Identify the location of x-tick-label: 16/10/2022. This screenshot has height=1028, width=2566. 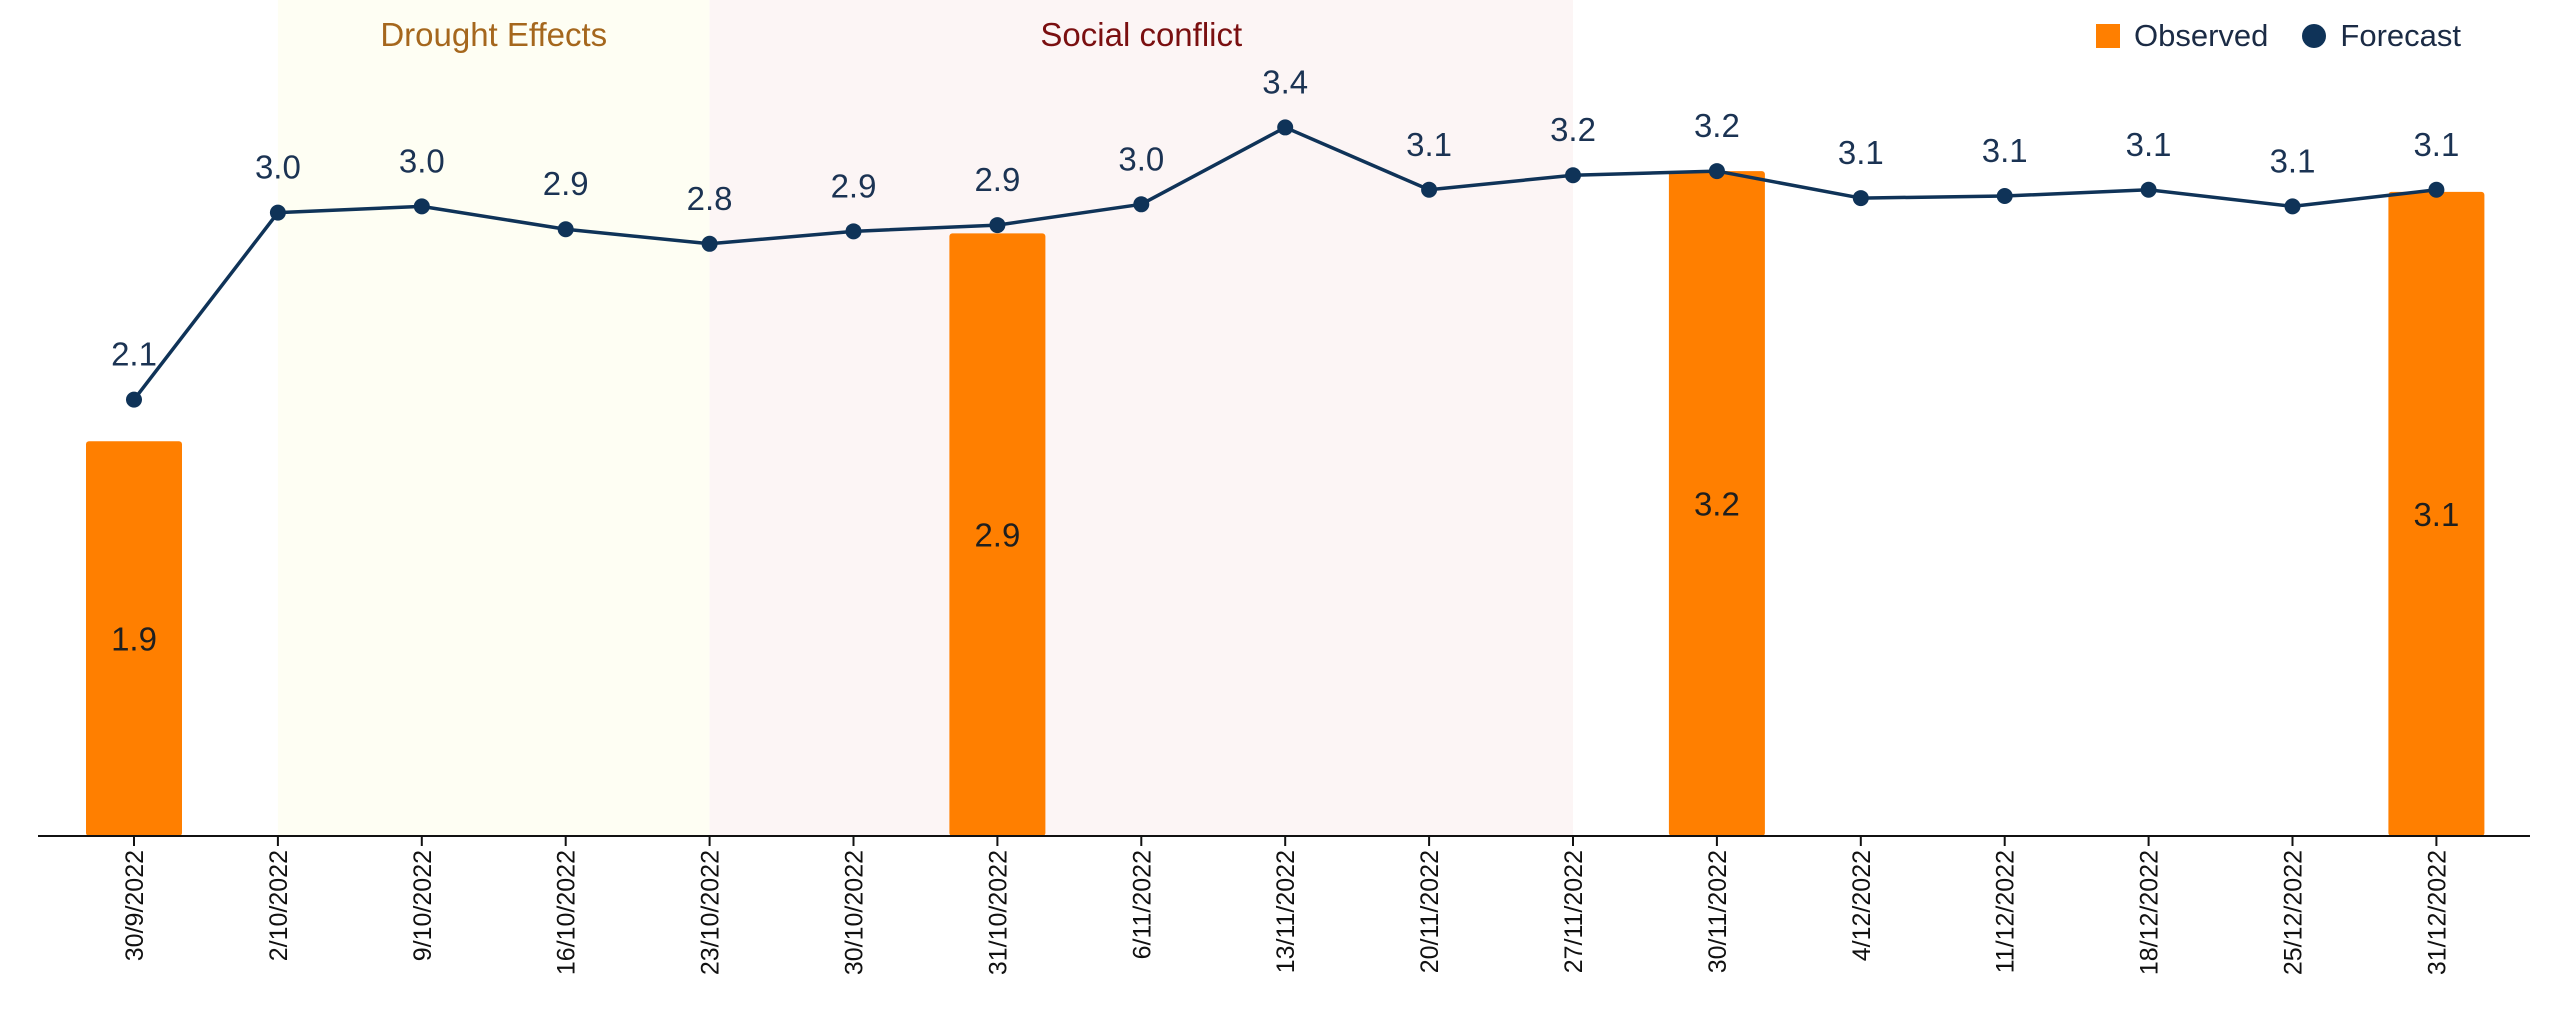
(567, 912).